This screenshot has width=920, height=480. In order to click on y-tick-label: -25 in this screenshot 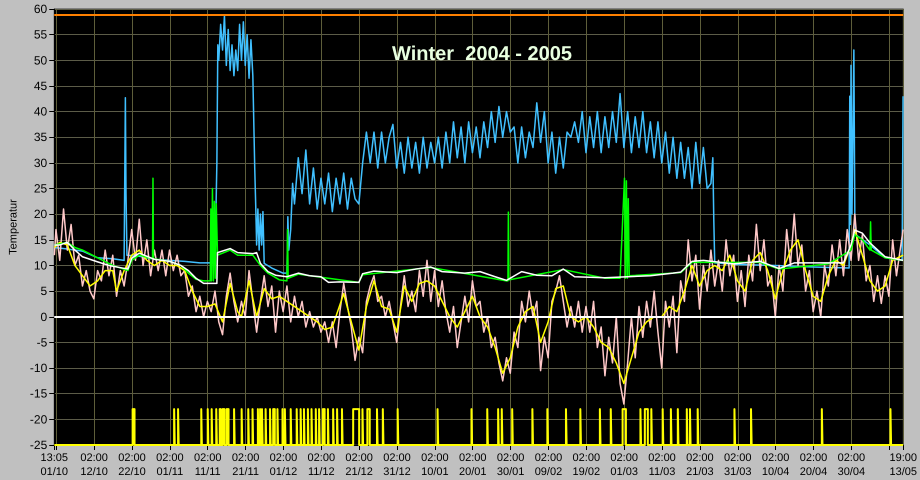, I will do `click(39, 445)`.